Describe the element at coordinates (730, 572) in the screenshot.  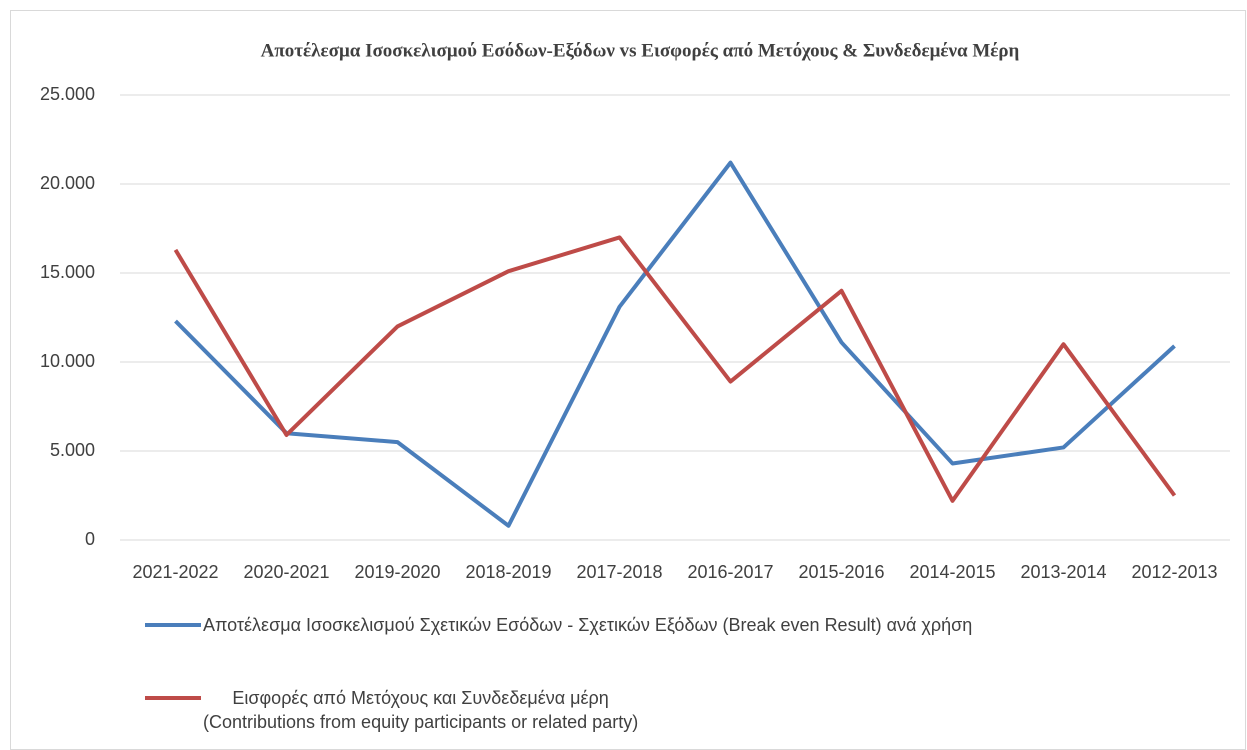
I see `x-tick-label: 2016-2017` at that location.